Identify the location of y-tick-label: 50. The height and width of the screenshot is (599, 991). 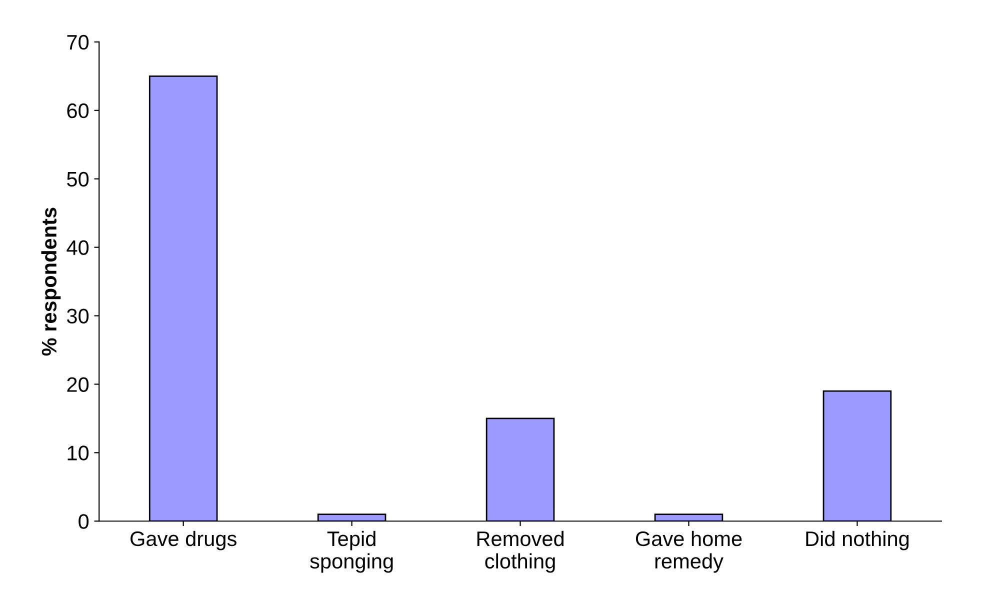
(78, 179).